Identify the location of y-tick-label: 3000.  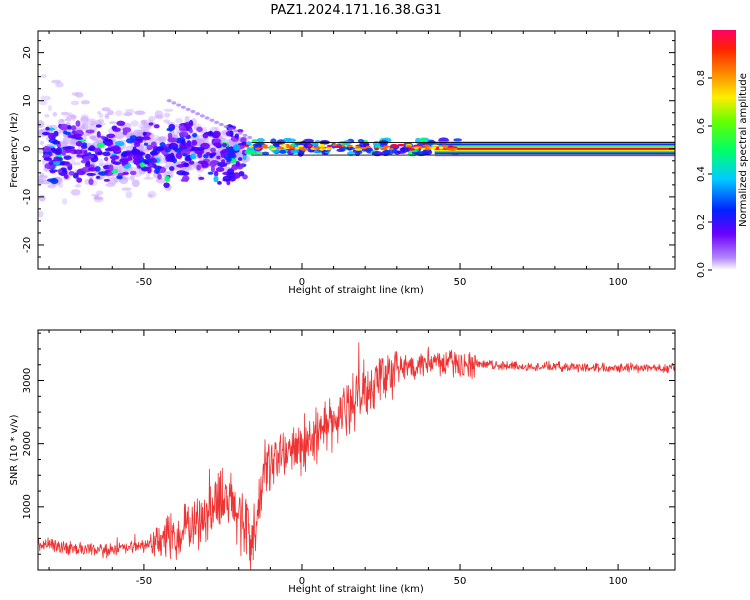
(27, 380).